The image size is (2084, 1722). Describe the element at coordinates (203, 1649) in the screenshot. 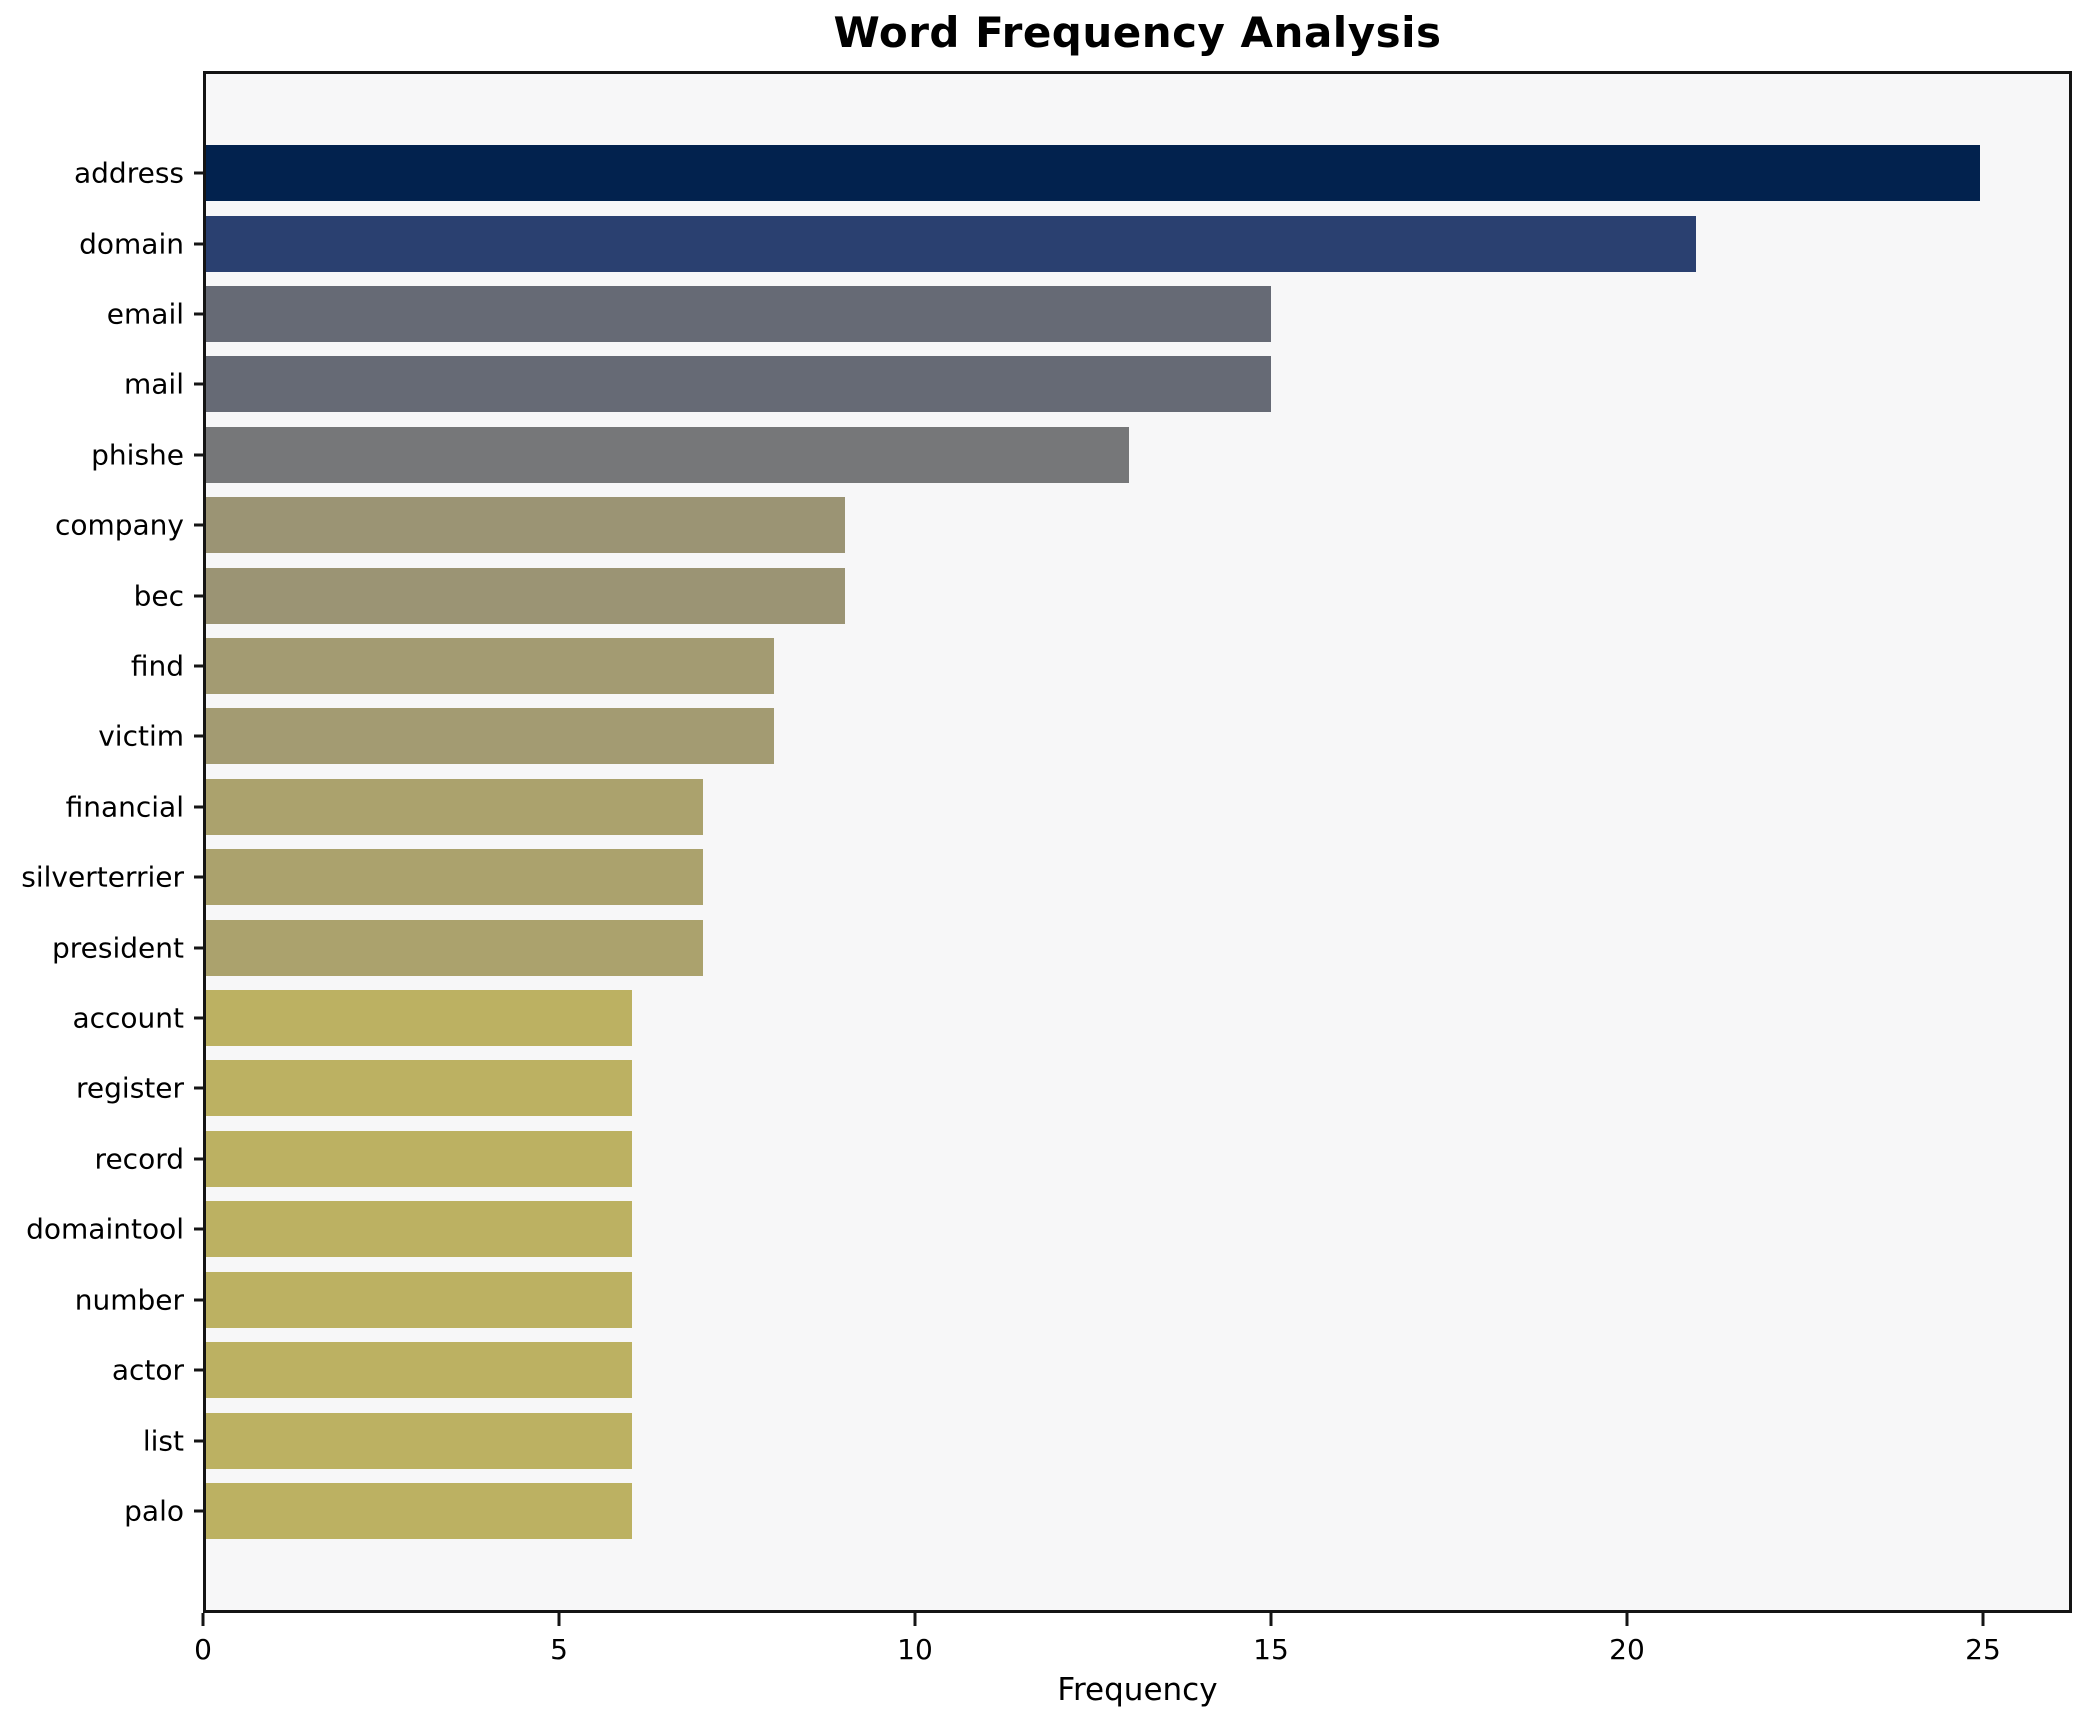

I see `x-tick-label: 0` at that location.